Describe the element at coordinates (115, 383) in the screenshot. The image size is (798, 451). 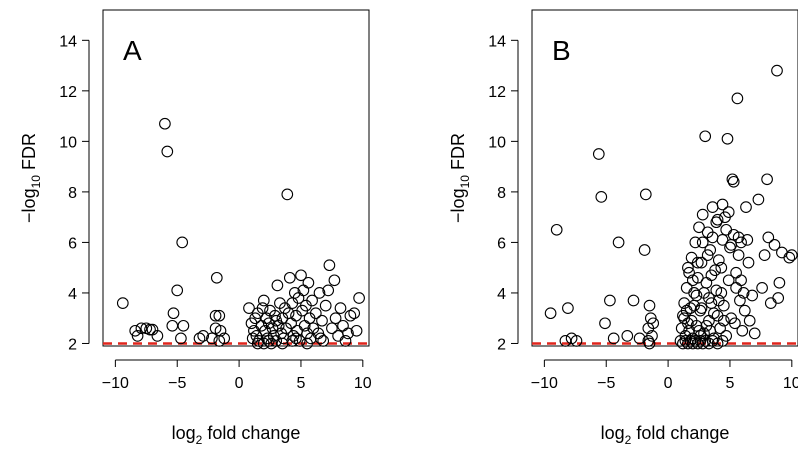
I see `x-tick-label: −10` at that location.